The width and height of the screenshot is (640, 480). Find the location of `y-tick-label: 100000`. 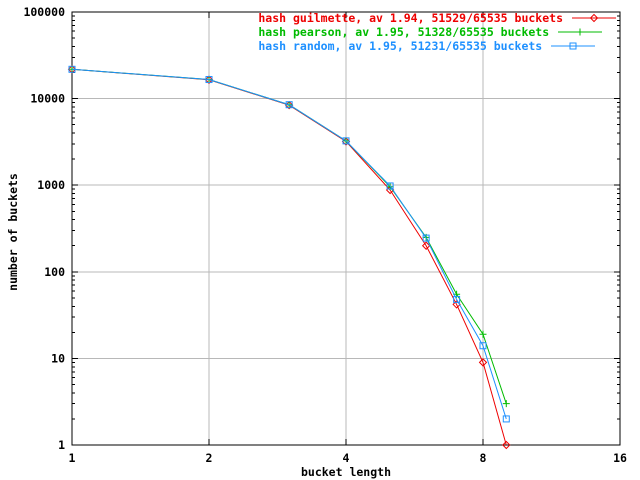

y-tick-label: 100000 is located at coordinates (44, 12).